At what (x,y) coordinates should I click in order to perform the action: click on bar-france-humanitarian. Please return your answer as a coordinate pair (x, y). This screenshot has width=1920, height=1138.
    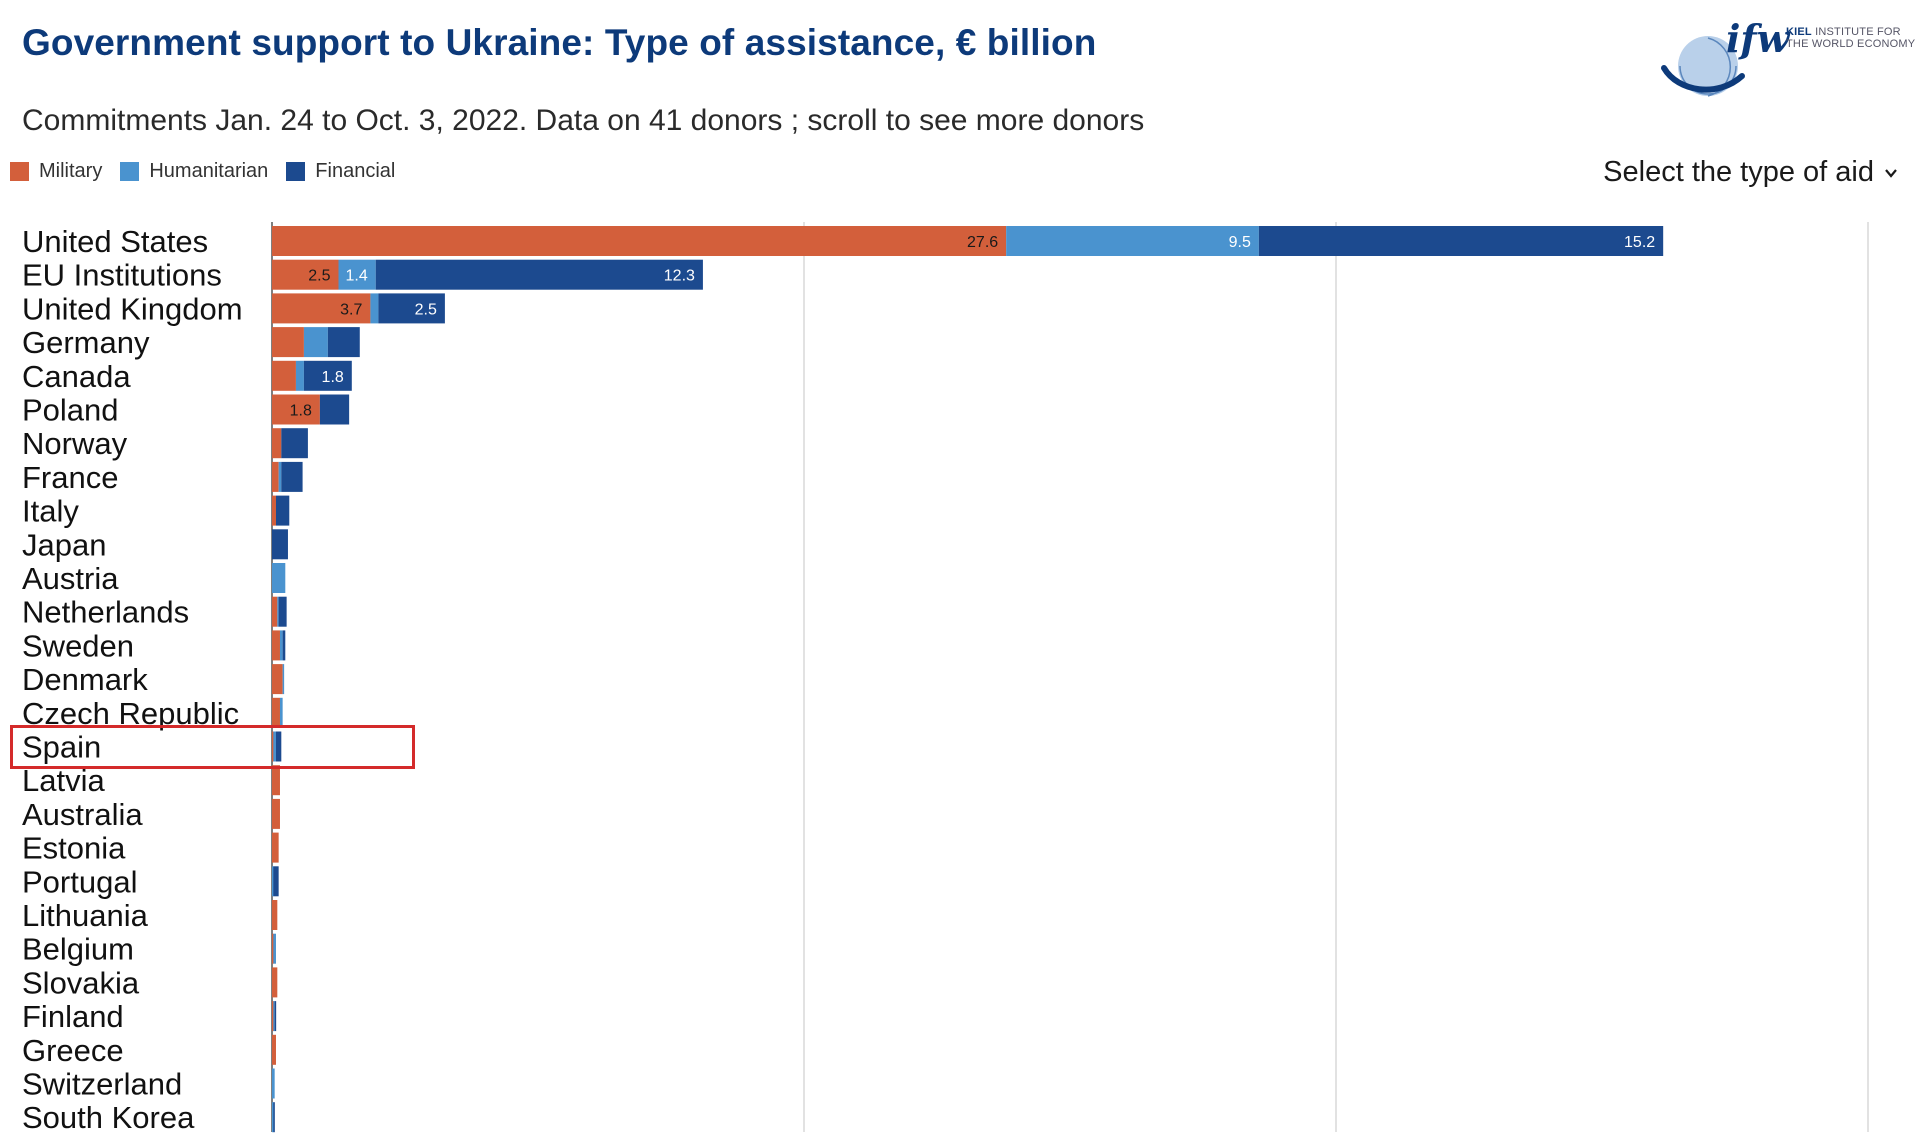
    Looking at the image, I should click on (280, 476).